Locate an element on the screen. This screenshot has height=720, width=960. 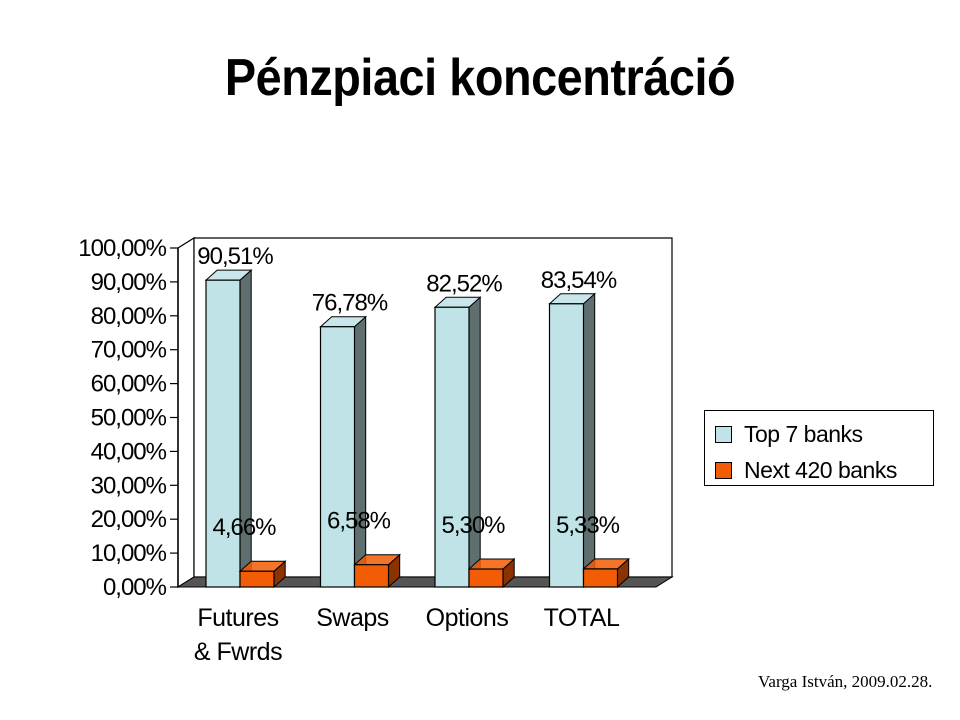
x-category-label: Options is located at coordinates (467, 618).